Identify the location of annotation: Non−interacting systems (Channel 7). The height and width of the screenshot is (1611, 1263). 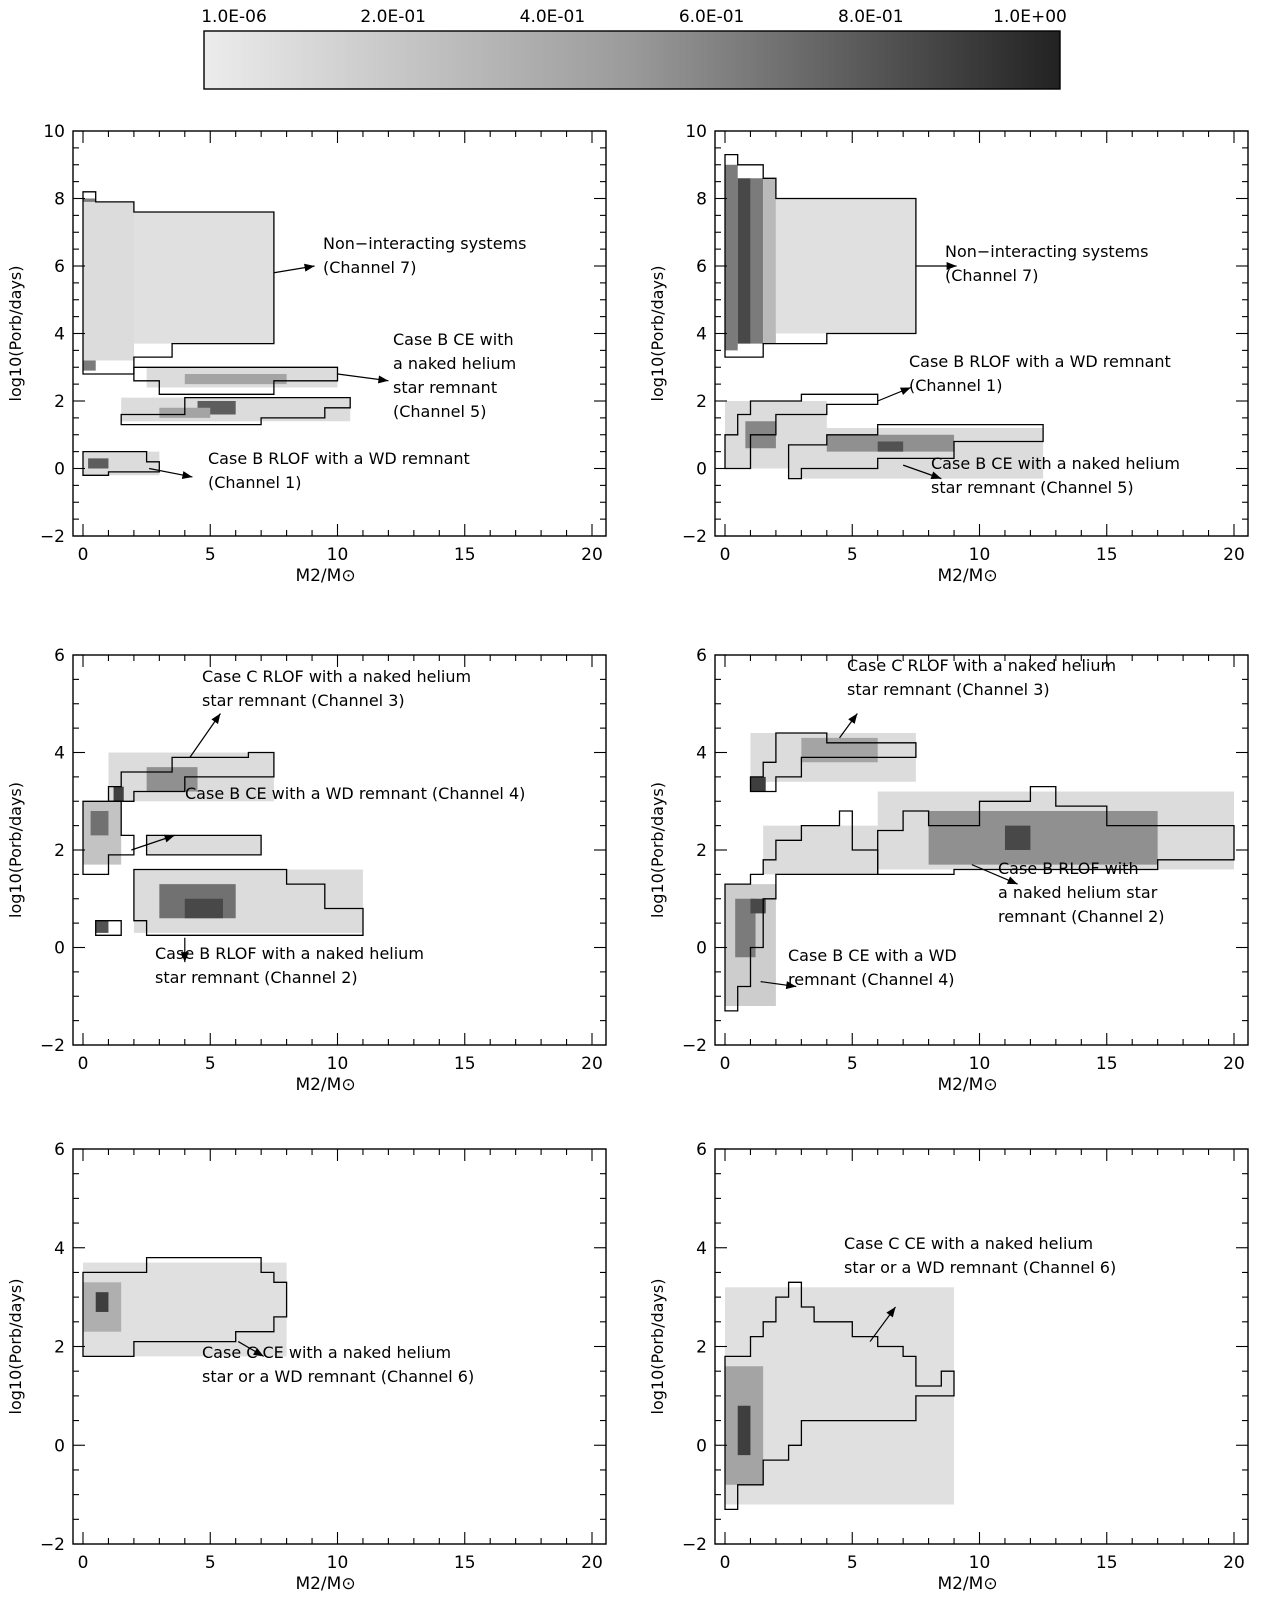
(399, 255).